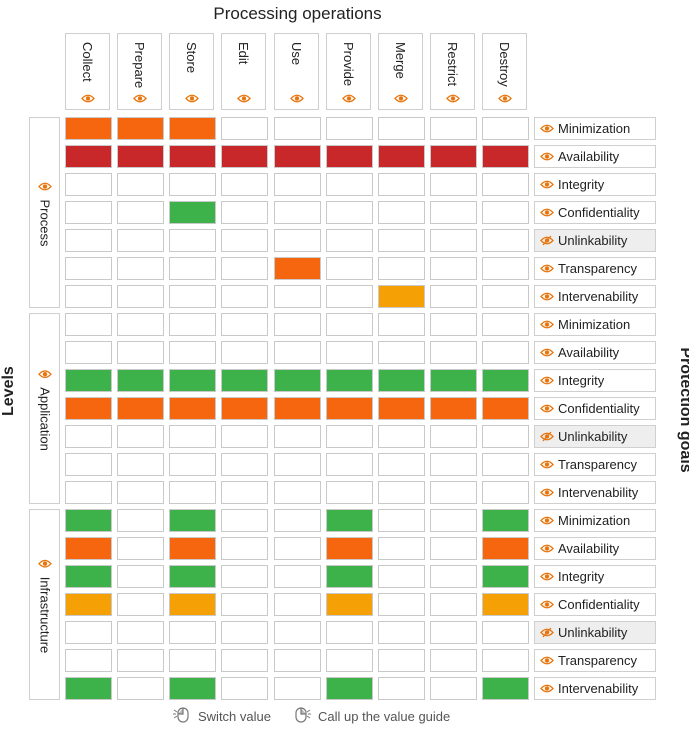  Describe the element at coordinates (547, 632) in the screenshot. I see `eye-slash-icon` at that location.